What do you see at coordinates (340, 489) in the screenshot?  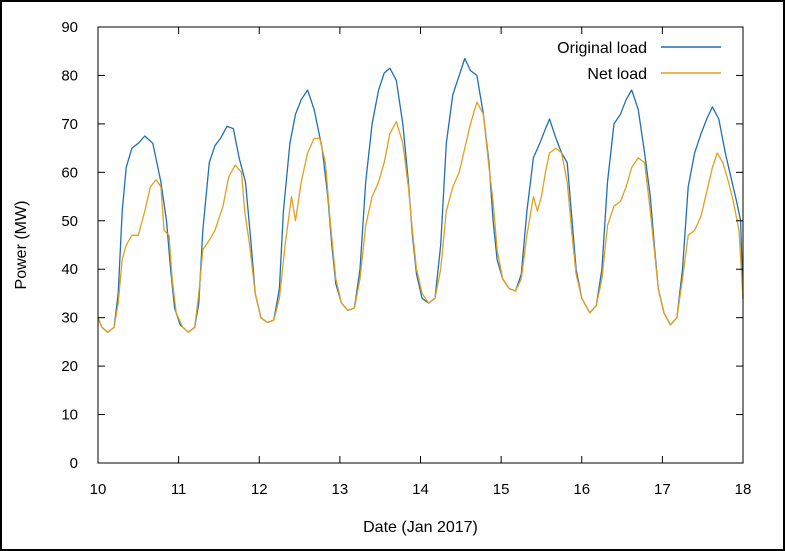 I see `x-tick-label: 13` at bounding box center [340, 489].